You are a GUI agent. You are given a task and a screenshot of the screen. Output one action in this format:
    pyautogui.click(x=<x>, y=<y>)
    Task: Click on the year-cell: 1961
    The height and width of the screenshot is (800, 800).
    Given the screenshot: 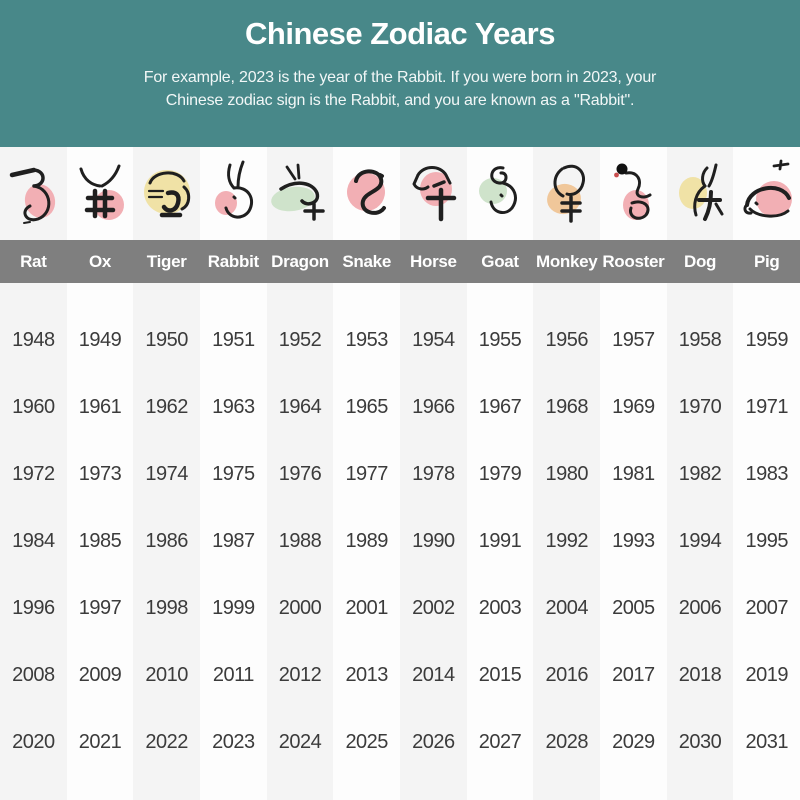 What is the action you would take?
    pyautogui.click(x=100, y=407)
    